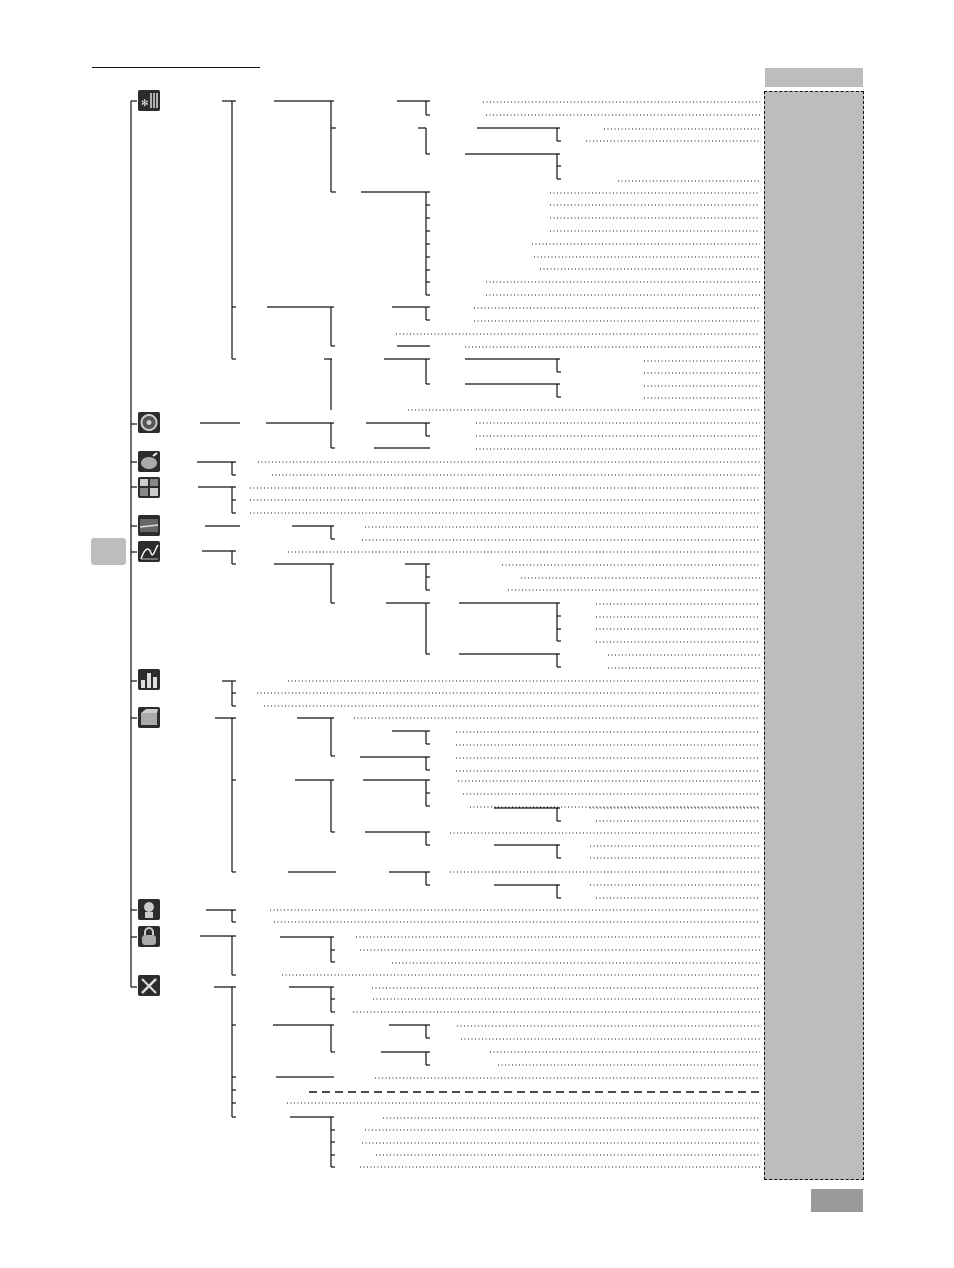 This screenshot has height=1268, width=954. What do you see at coordinates (149, 717) in the screenshot?
I see `box-icon` at bounding box center [149, 717].